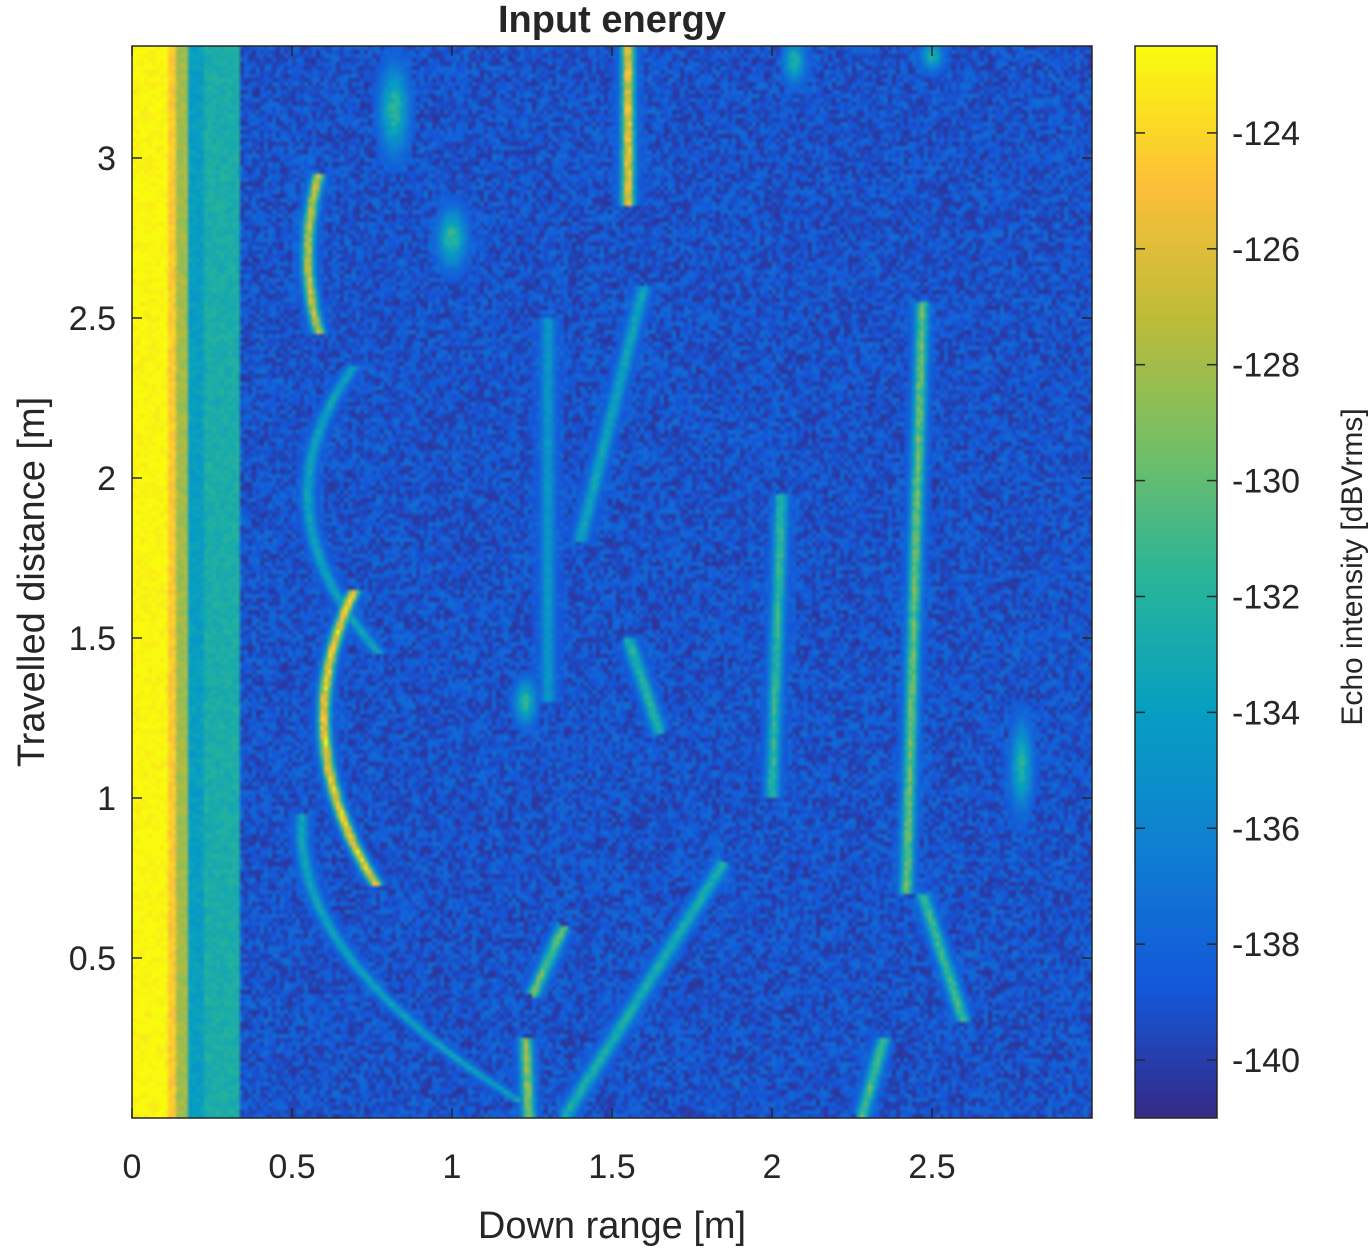 This screenshot has width=1369, height=1249. I want to click on colorbar-tick-label: -134, so click(1266, 713).